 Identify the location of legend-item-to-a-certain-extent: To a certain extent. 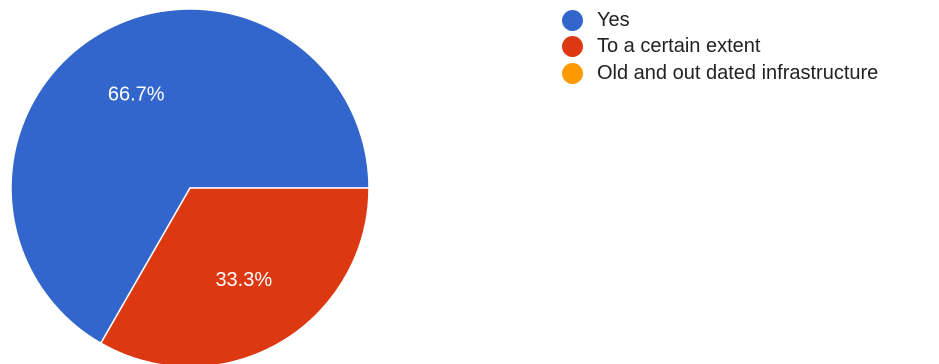
(720, 47).